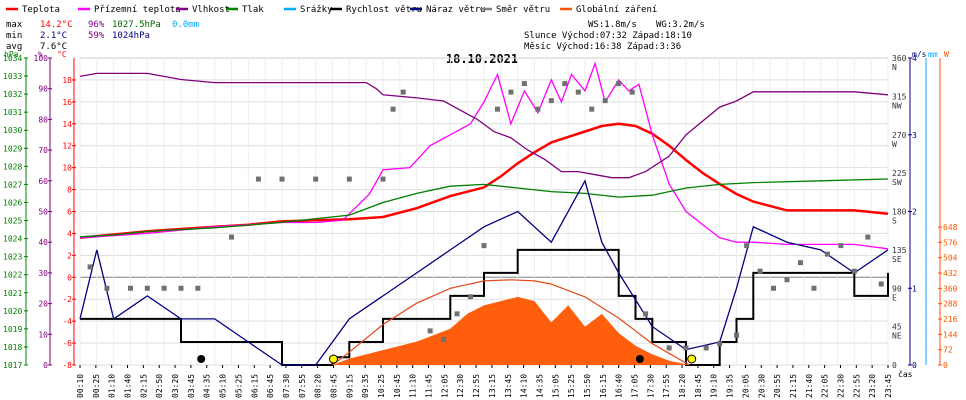 This screenshot has width=966, height=400. I want to click on c-tick-label: -4, so click(67, 321).